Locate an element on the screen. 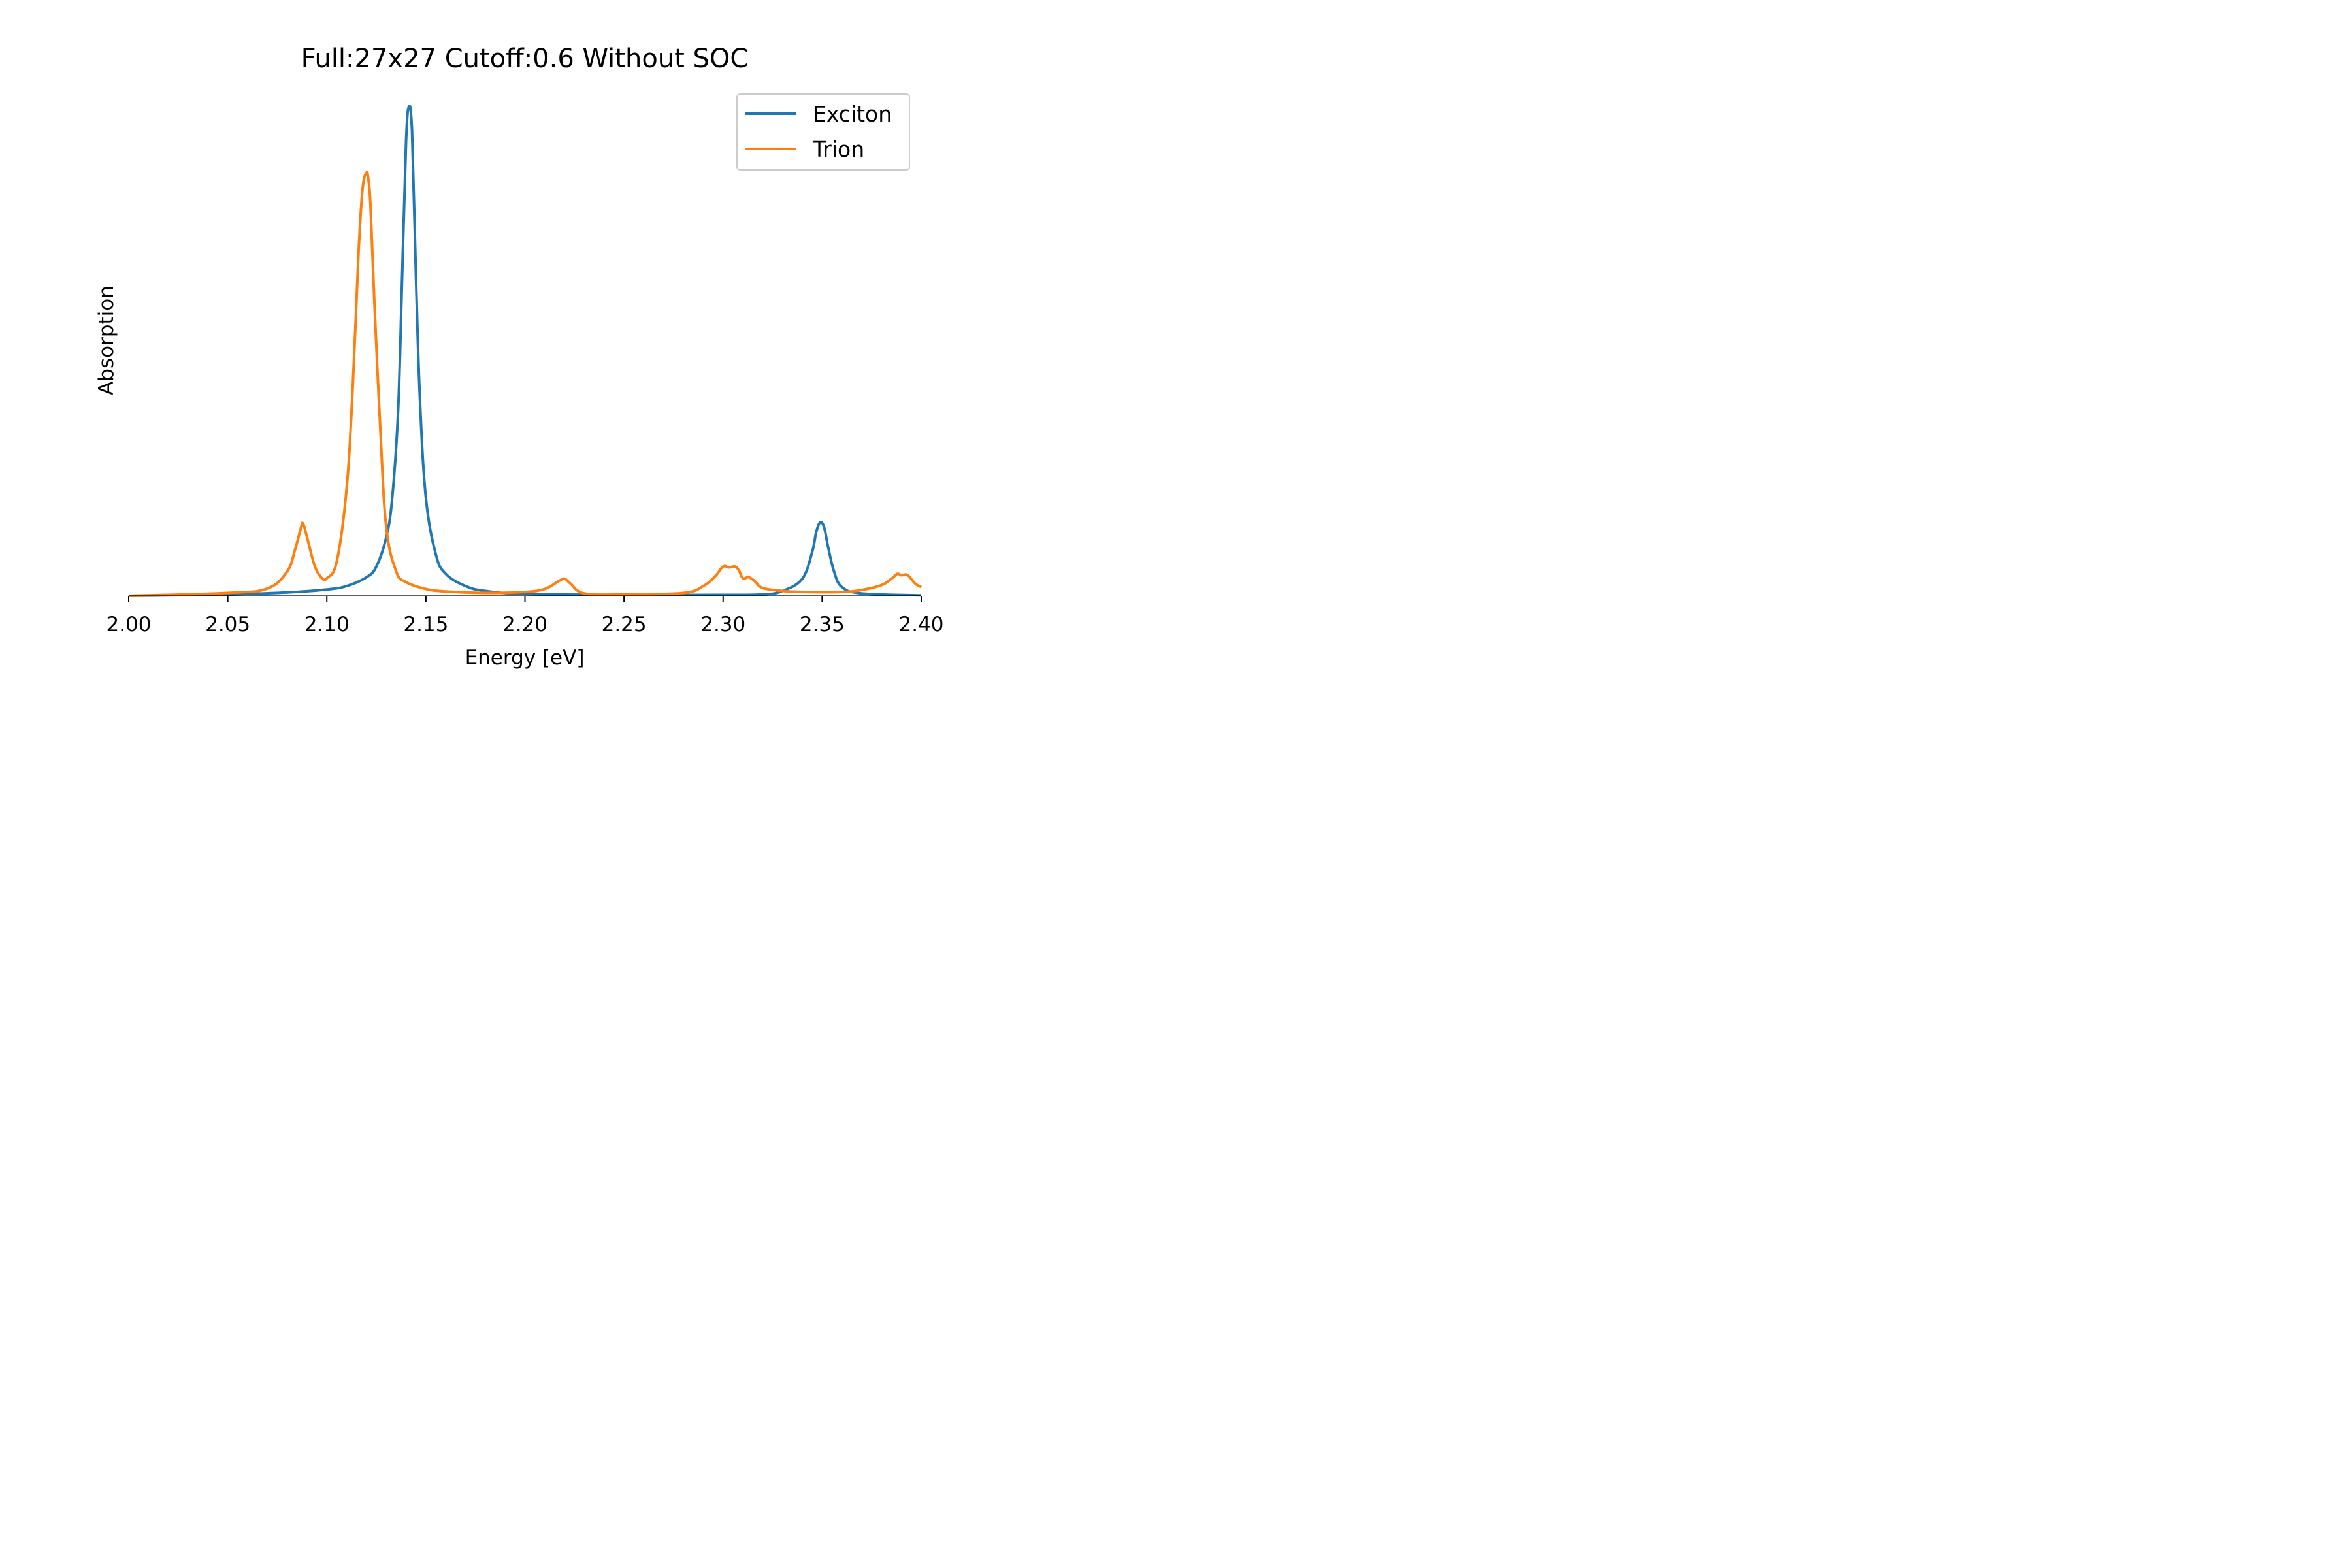 This screenshot has height=1568, width=2352. x-tick-label: 2.25 is located at coordinates (624, 624).